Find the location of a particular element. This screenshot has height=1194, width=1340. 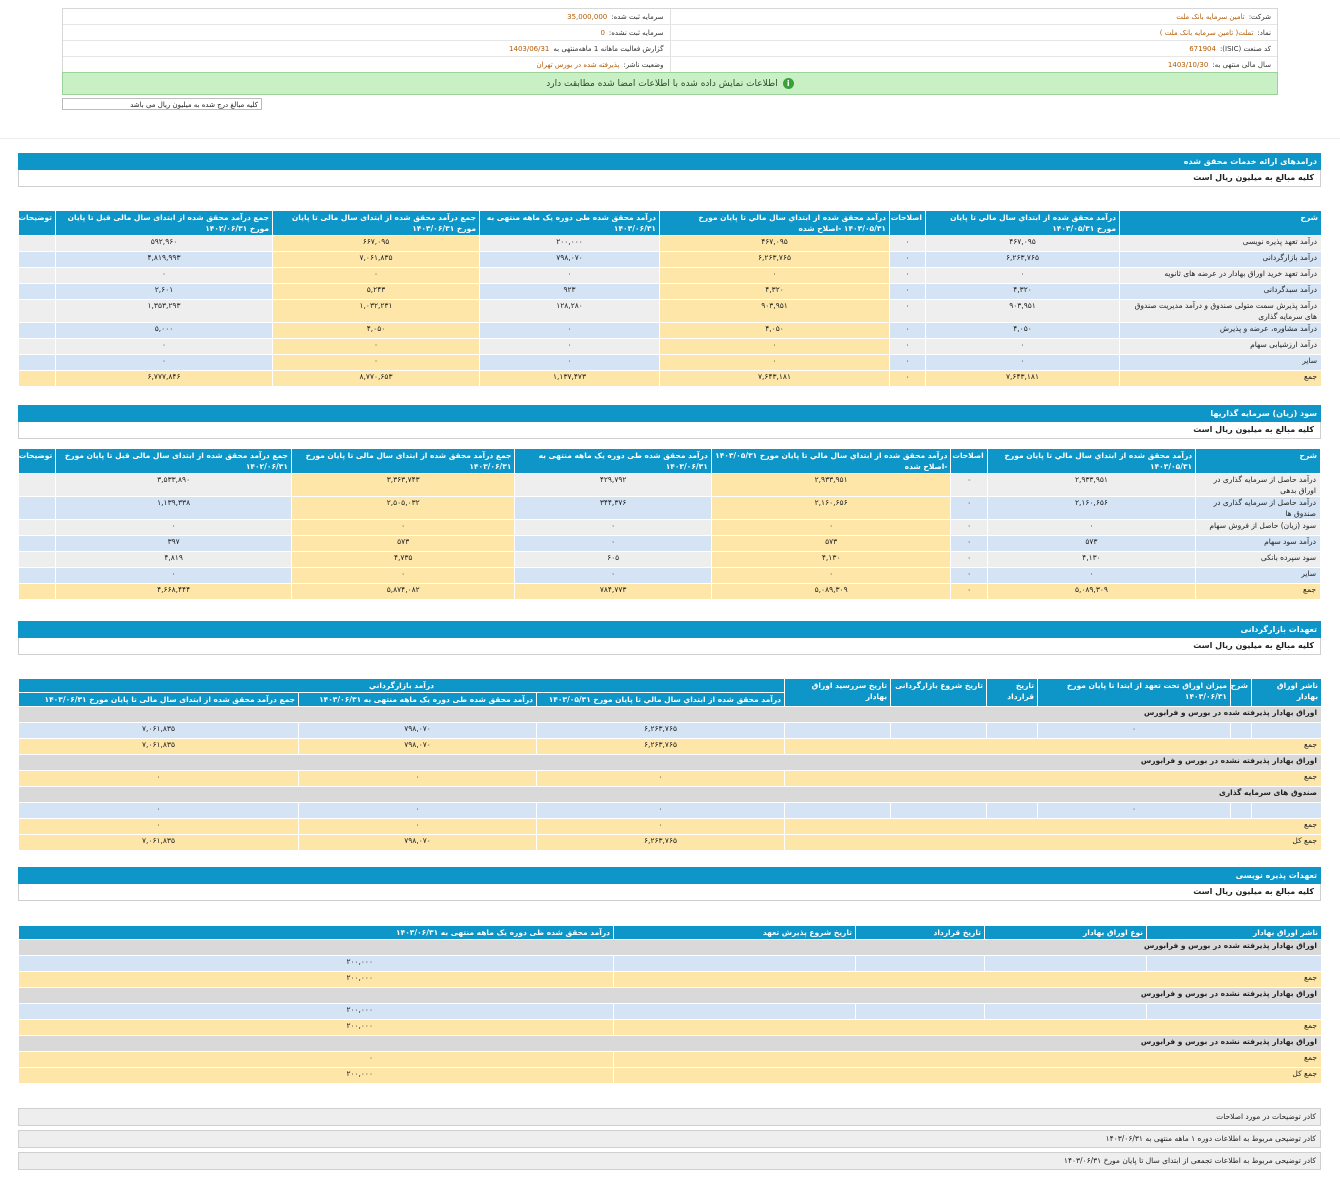

total-cell: ۷۸۴,۷۷۳ is located at coordinates (613, 591).